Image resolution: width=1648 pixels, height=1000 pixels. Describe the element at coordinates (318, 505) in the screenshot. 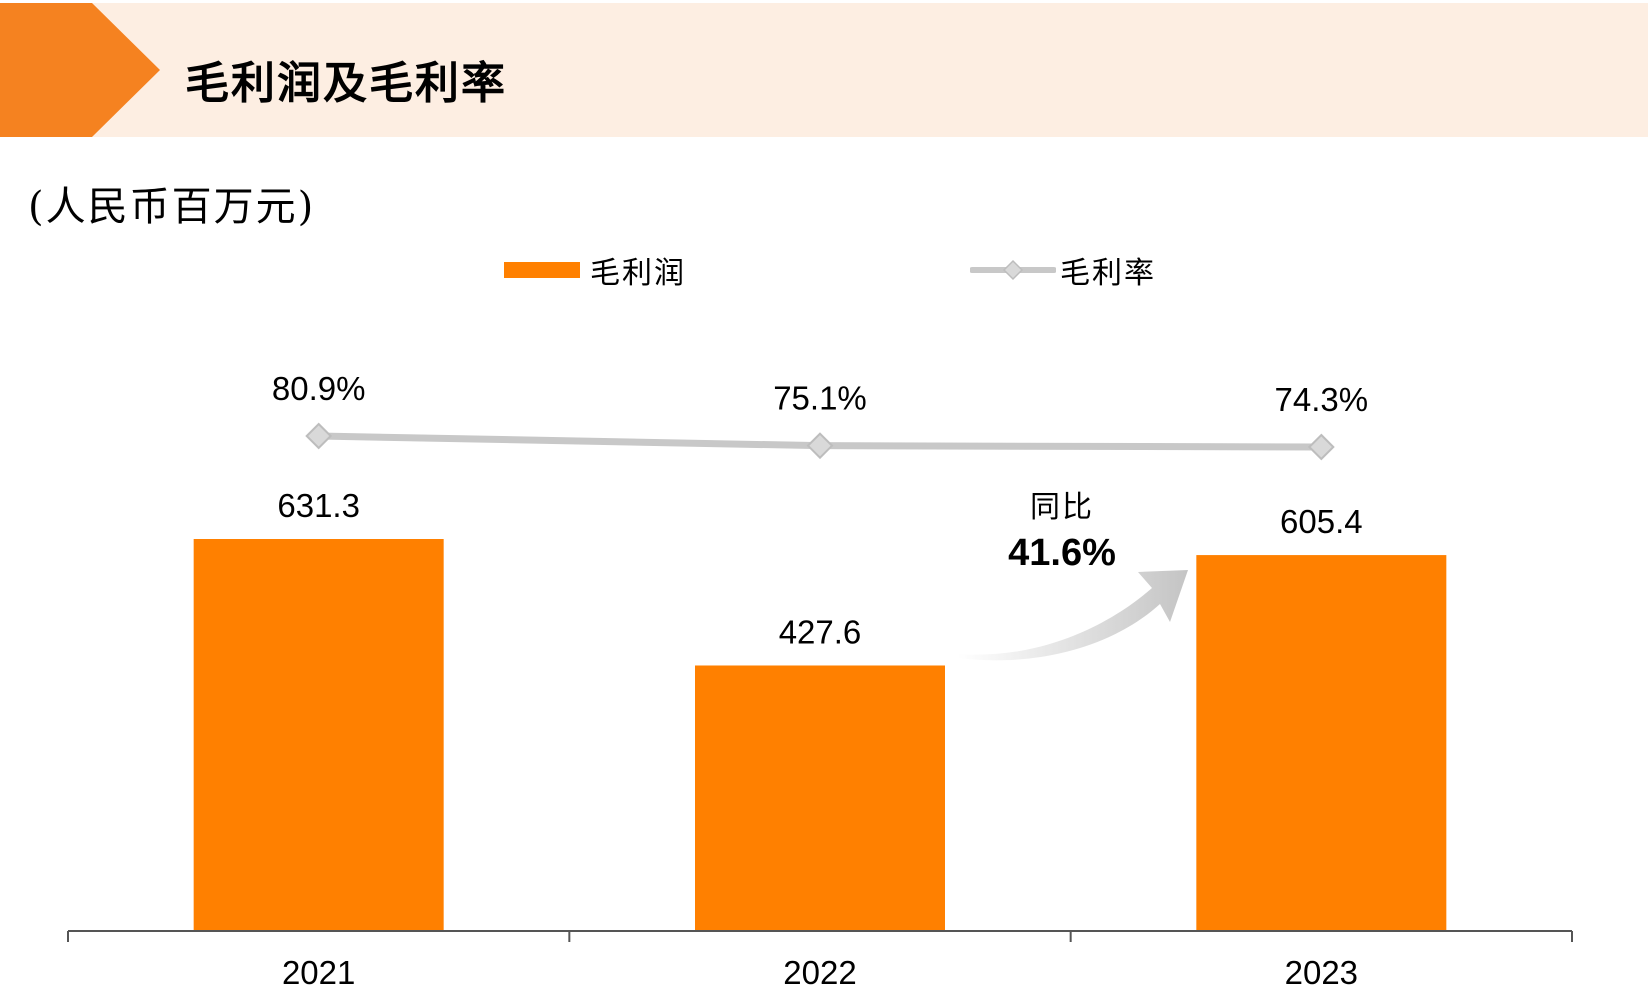

I see `bar-value-label: 631.3` at that location.